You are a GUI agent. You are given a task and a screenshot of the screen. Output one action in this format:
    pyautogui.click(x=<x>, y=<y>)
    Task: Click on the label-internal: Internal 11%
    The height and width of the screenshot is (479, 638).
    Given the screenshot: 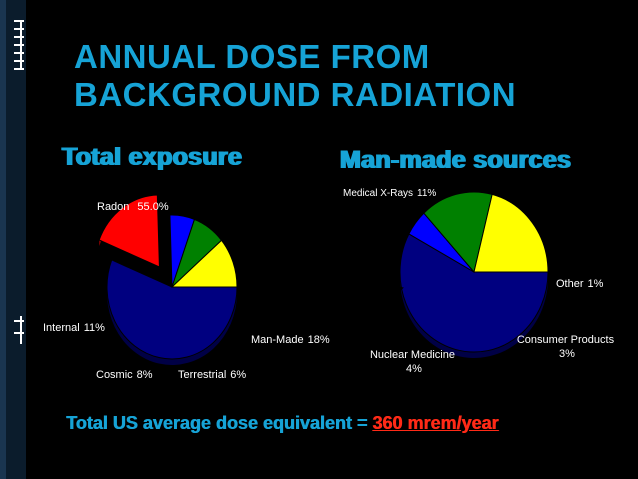 What is the action you would take?
    pyautogui.click(x=74, y=328)
    